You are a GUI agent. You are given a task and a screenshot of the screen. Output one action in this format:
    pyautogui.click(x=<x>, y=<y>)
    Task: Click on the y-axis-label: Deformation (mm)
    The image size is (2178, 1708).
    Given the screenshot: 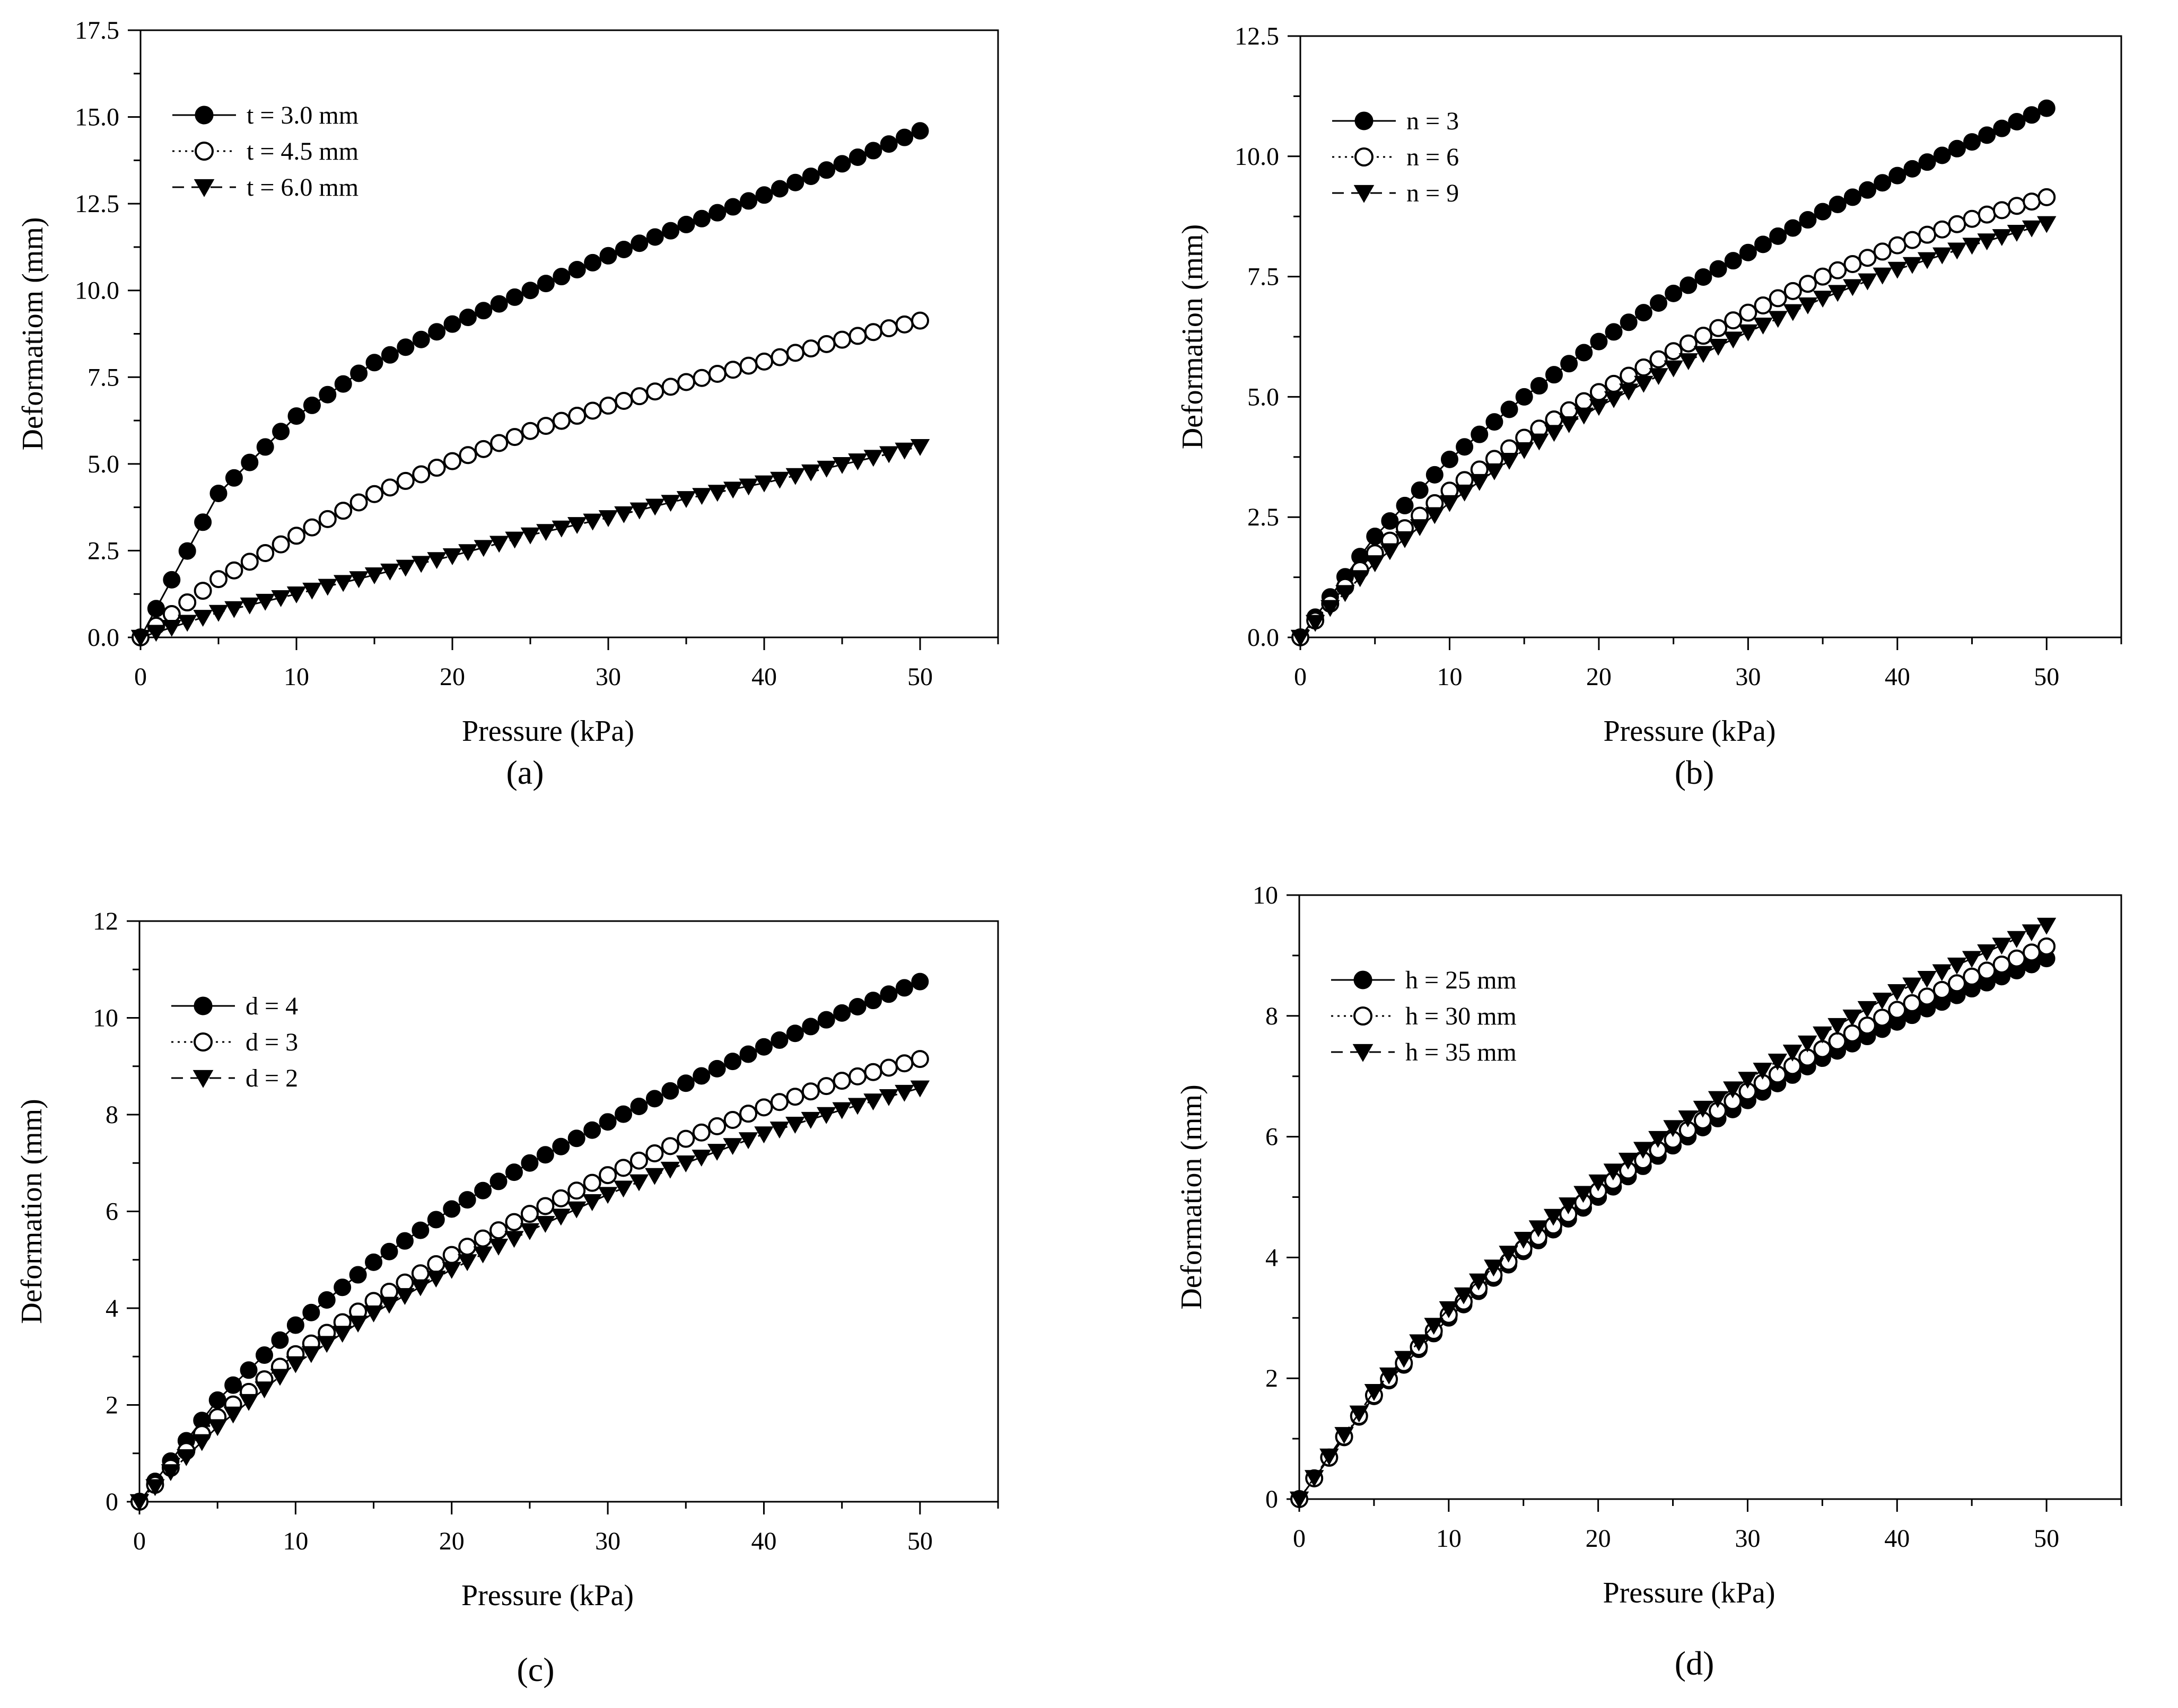 What is the action you would take?
    pyautogui.click(x=1192, y=337)
    